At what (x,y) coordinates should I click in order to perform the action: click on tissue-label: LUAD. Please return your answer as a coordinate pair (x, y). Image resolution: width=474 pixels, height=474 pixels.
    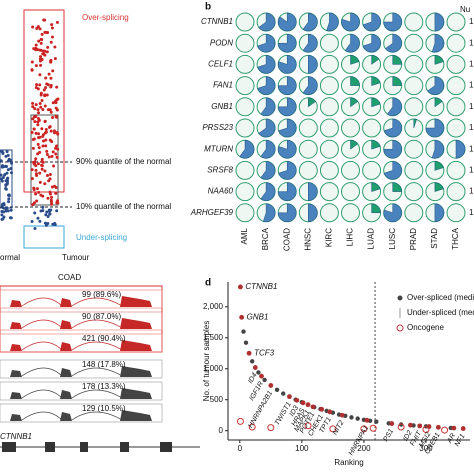
    Looking at the image, I should click on (371, 239).